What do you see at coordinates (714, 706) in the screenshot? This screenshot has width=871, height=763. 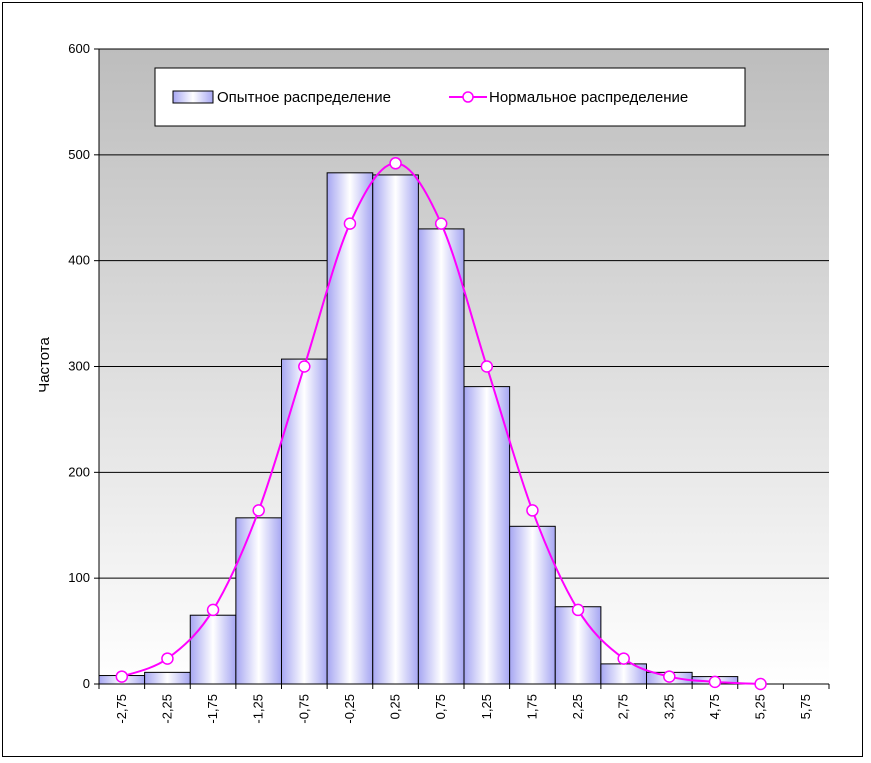 I see `x-tick-label: 4,75` at bounding box center [714, 706].